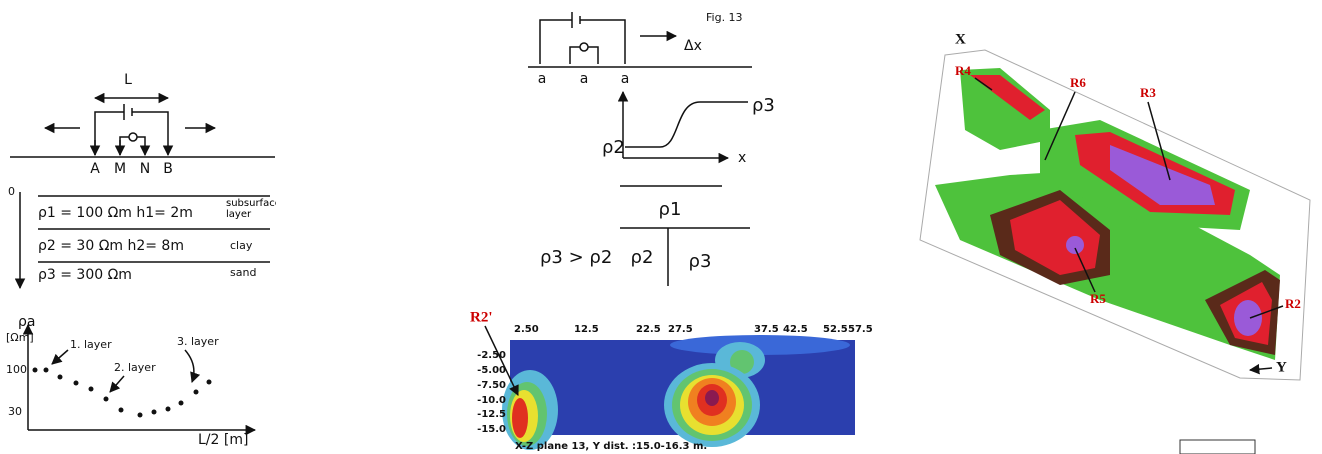 This screenshot has height=454, width=1322. I want to click on electrode: M, so click(120, 169).